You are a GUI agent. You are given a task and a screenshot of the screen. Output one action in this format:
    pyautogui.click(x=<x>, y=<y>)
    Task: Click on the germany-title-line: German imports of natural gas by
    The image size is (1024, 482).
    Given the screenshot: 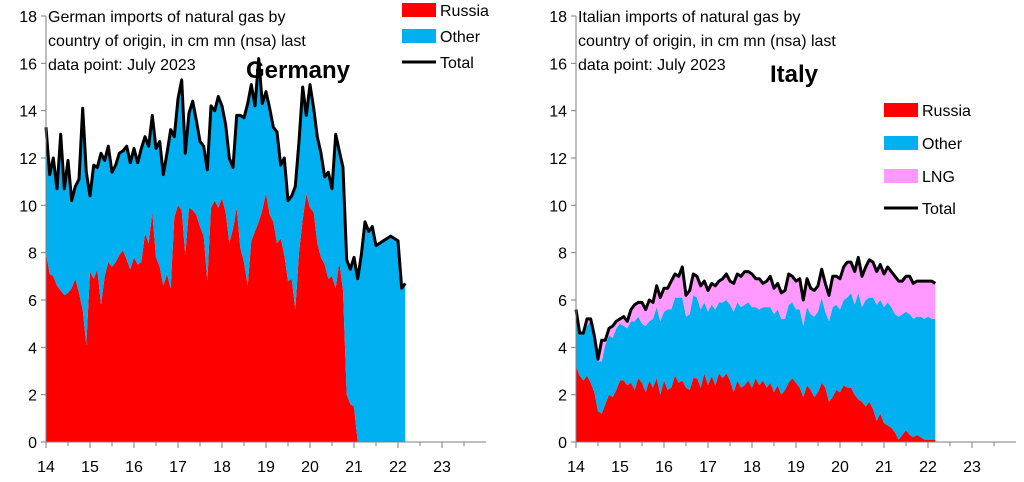 What is the action you would take?
    pyautogui.click(x=166, y=17)
    